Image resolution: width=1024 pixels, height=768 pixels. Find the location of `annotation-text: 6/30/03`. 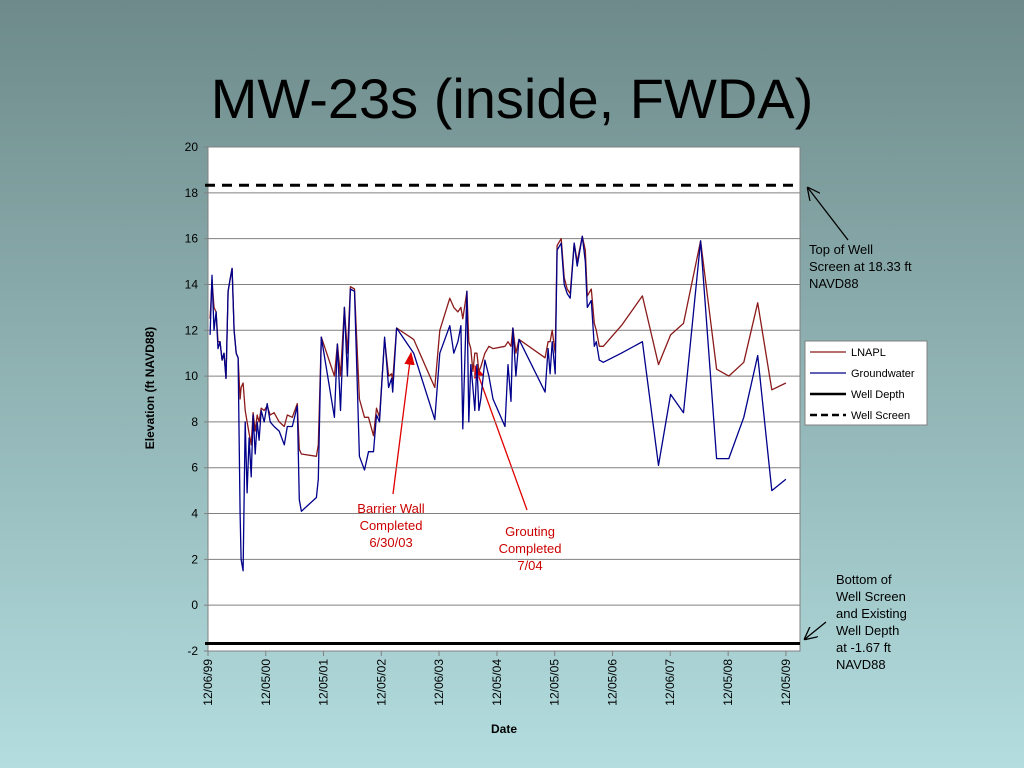

annotation-text: 6/30/03 is located at coordinates (390, 542).